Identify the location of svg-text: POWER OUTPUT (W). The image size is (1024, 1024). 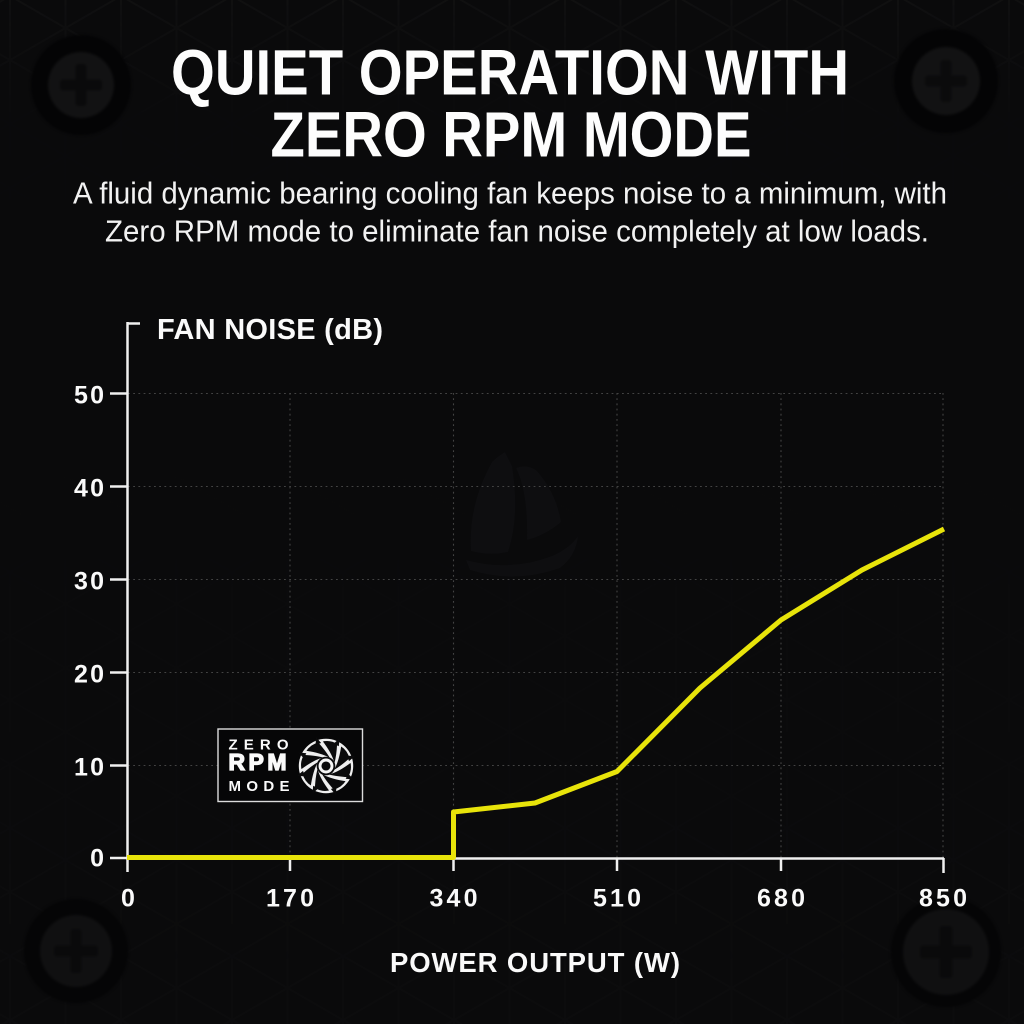
(535, 962).